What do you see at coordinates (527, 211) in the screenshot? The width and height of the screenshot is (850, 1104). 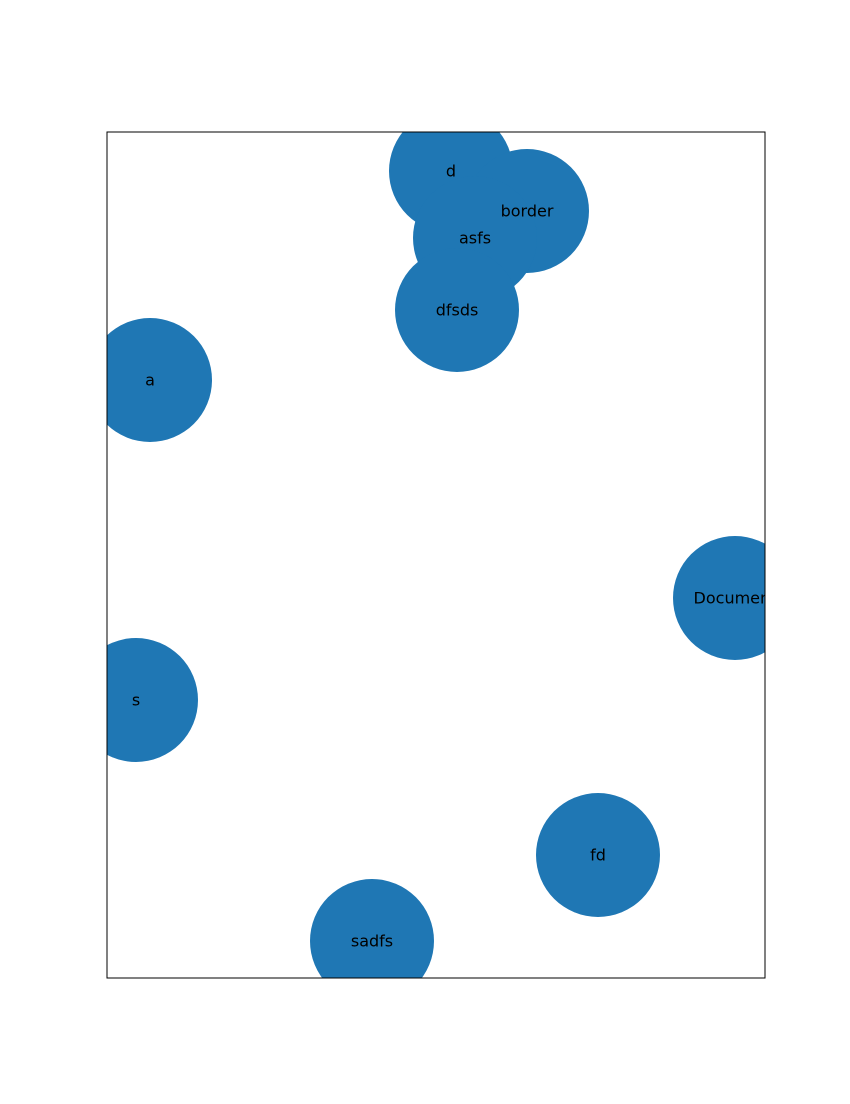 I see `node-border-label: border` at bounding box center [527, 211].